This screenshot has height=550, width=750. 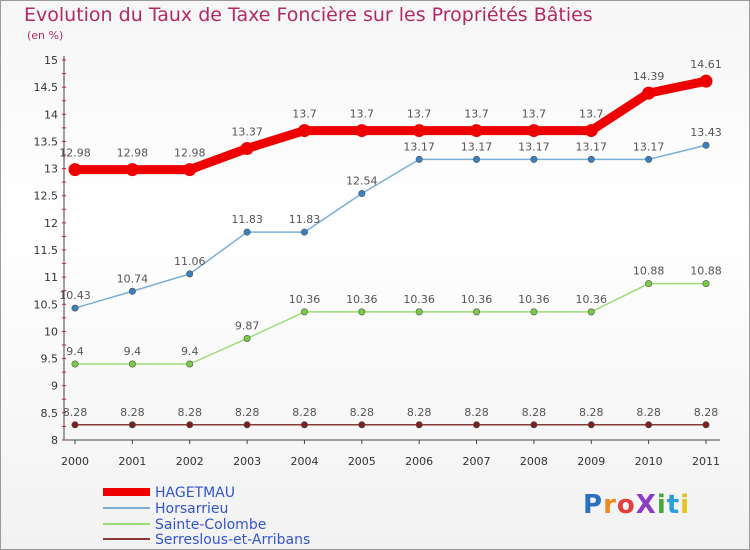 What do you see at coordinates (534, 461) in the screenshot?
I see `x-tick-label: 2008` at bounding box center [534, 461].